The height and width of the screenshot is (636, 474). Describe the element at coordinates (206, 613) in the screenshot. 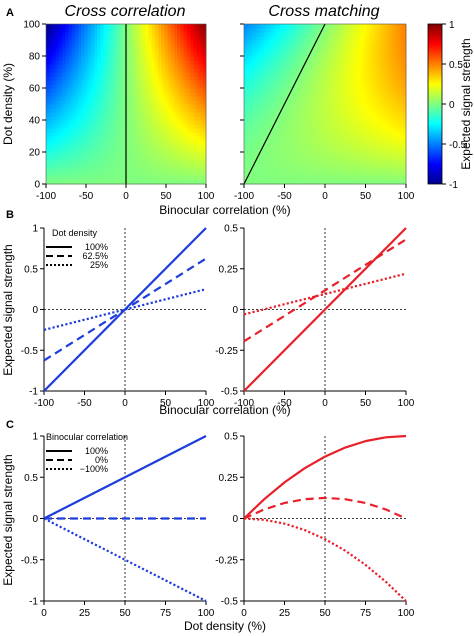

I see `x-tick-label: 100` at that location.